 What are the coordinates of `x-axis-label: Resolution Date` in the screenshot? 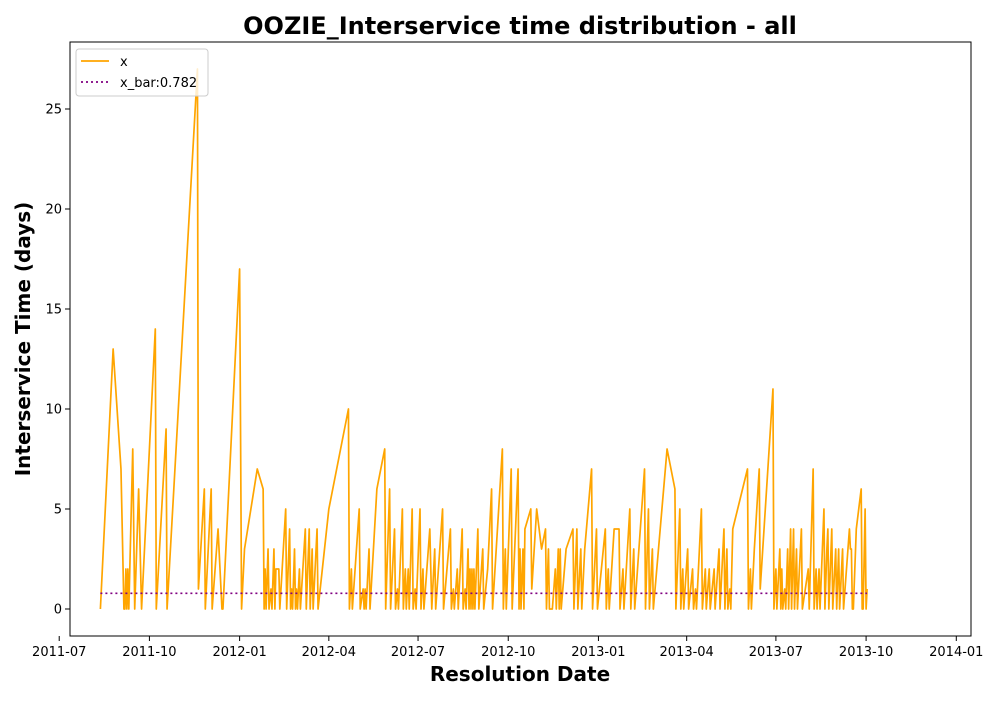 It's located at (520, 674).